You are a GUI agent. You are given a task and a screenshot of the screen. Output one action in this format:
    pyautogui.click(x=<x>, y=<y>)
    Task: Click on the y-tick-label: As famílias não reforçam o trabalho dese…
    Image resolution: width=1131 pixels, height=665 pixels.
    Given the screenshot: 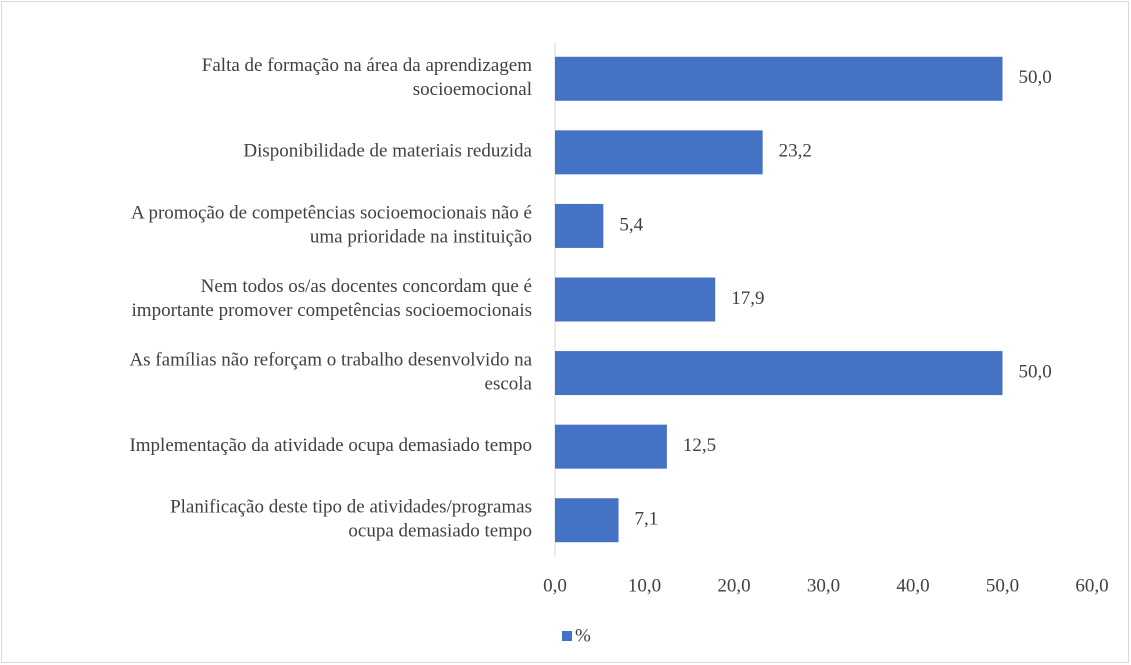 What is the action you would take?
    pyautogui.click(x=330, y=359)
    